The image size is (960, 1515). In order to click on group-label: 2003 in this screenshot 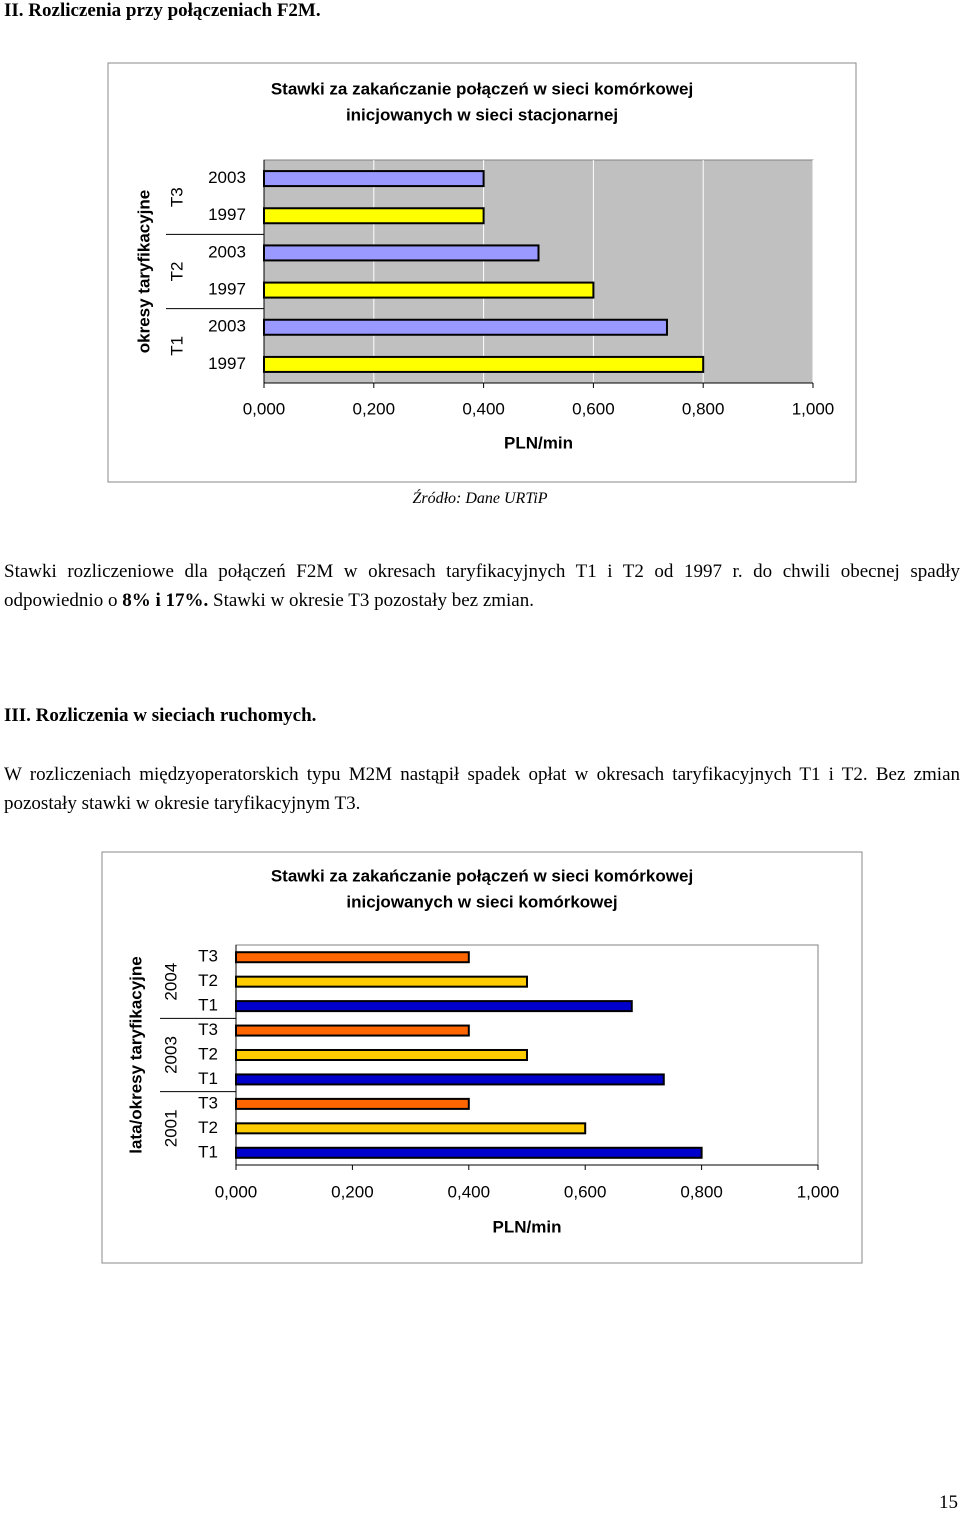, I will do `click(170, 1055)`.